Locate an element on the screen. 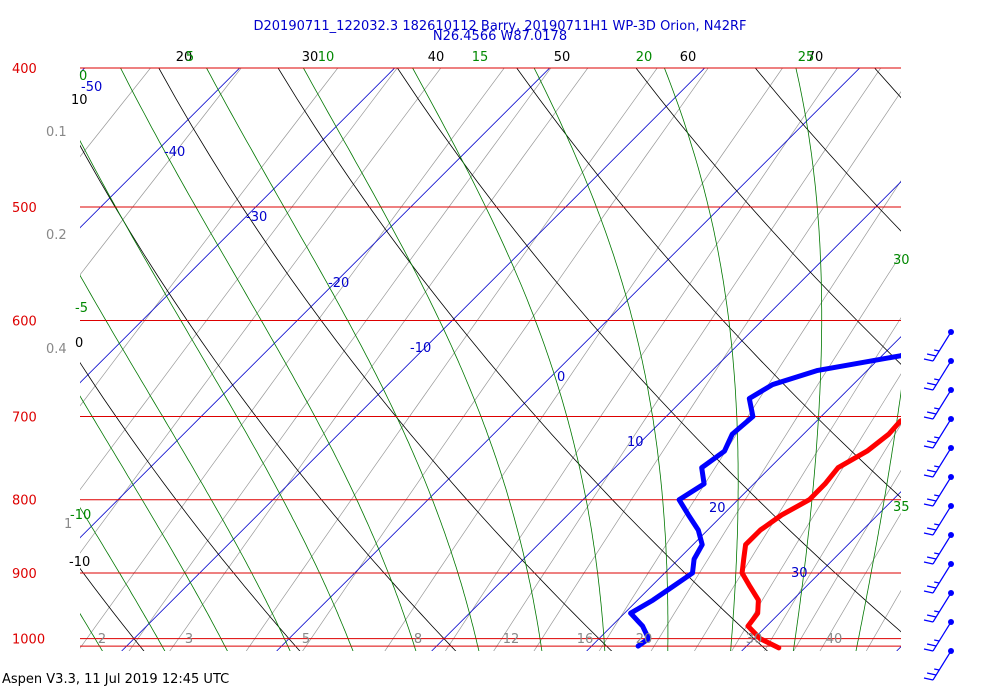 This screenshot has height=700, width=1000. isotherm-label: -50 is located at coordinates (91, 87).